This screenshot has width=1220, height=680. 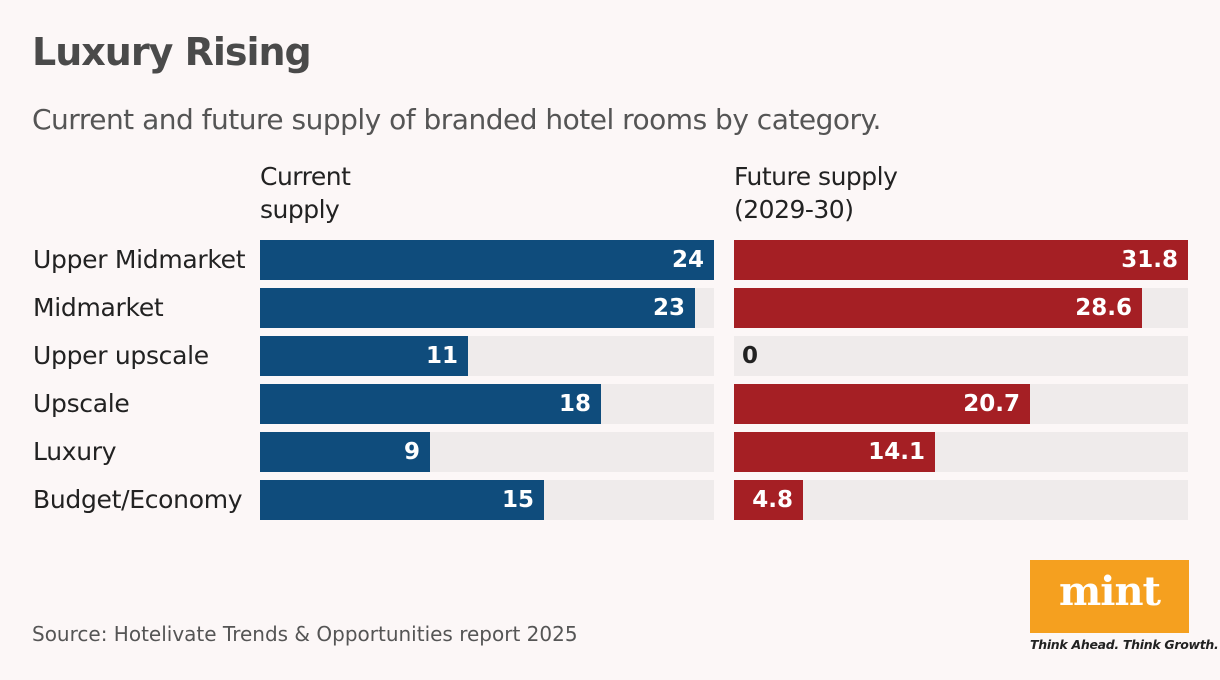 I want to click on category-label: Upscale, so click(x=81, y=403).